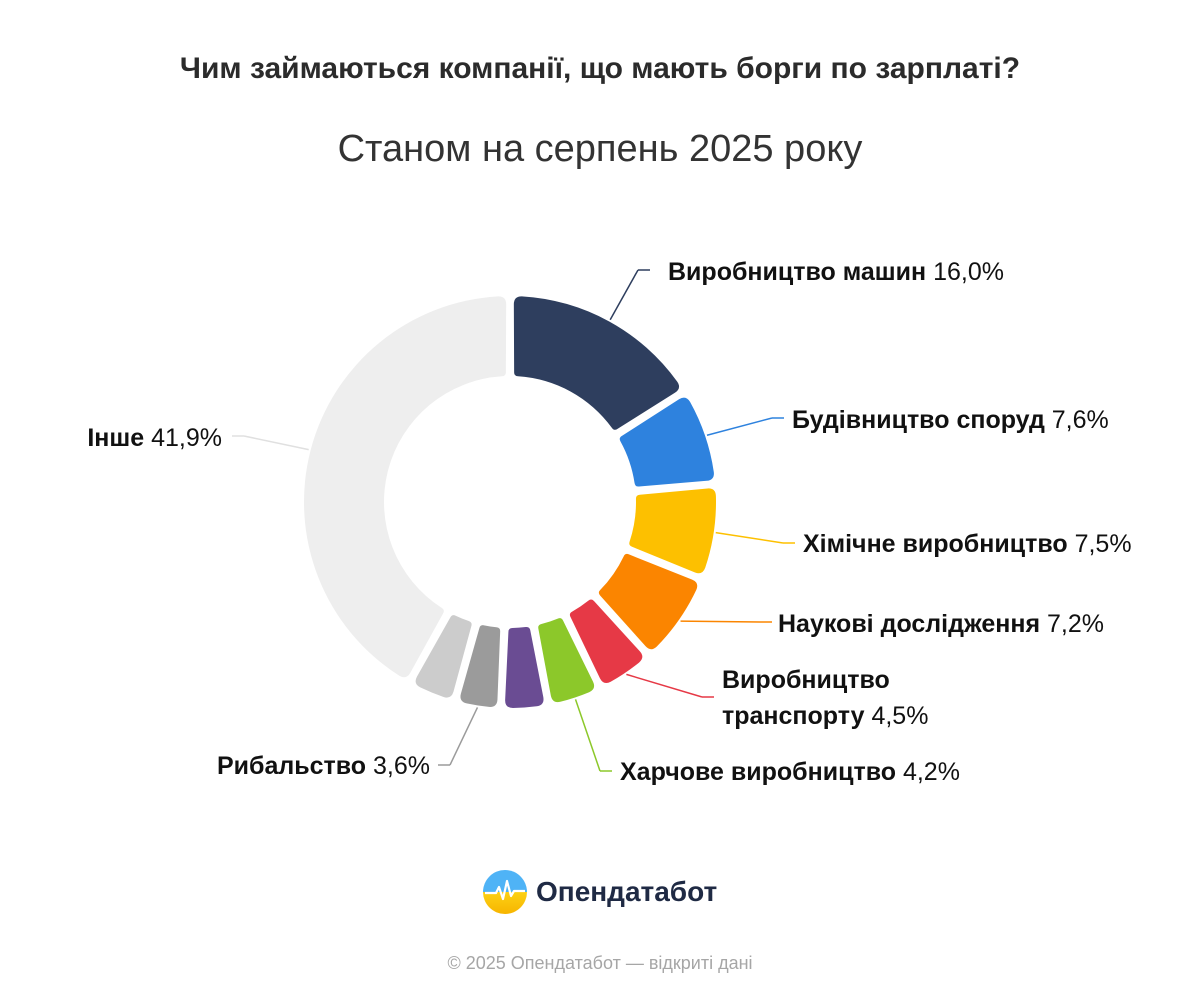 This screenshot has width=1200, height=1000. I want to click on slice-label: Інше 41,9%, so click(154, 438).